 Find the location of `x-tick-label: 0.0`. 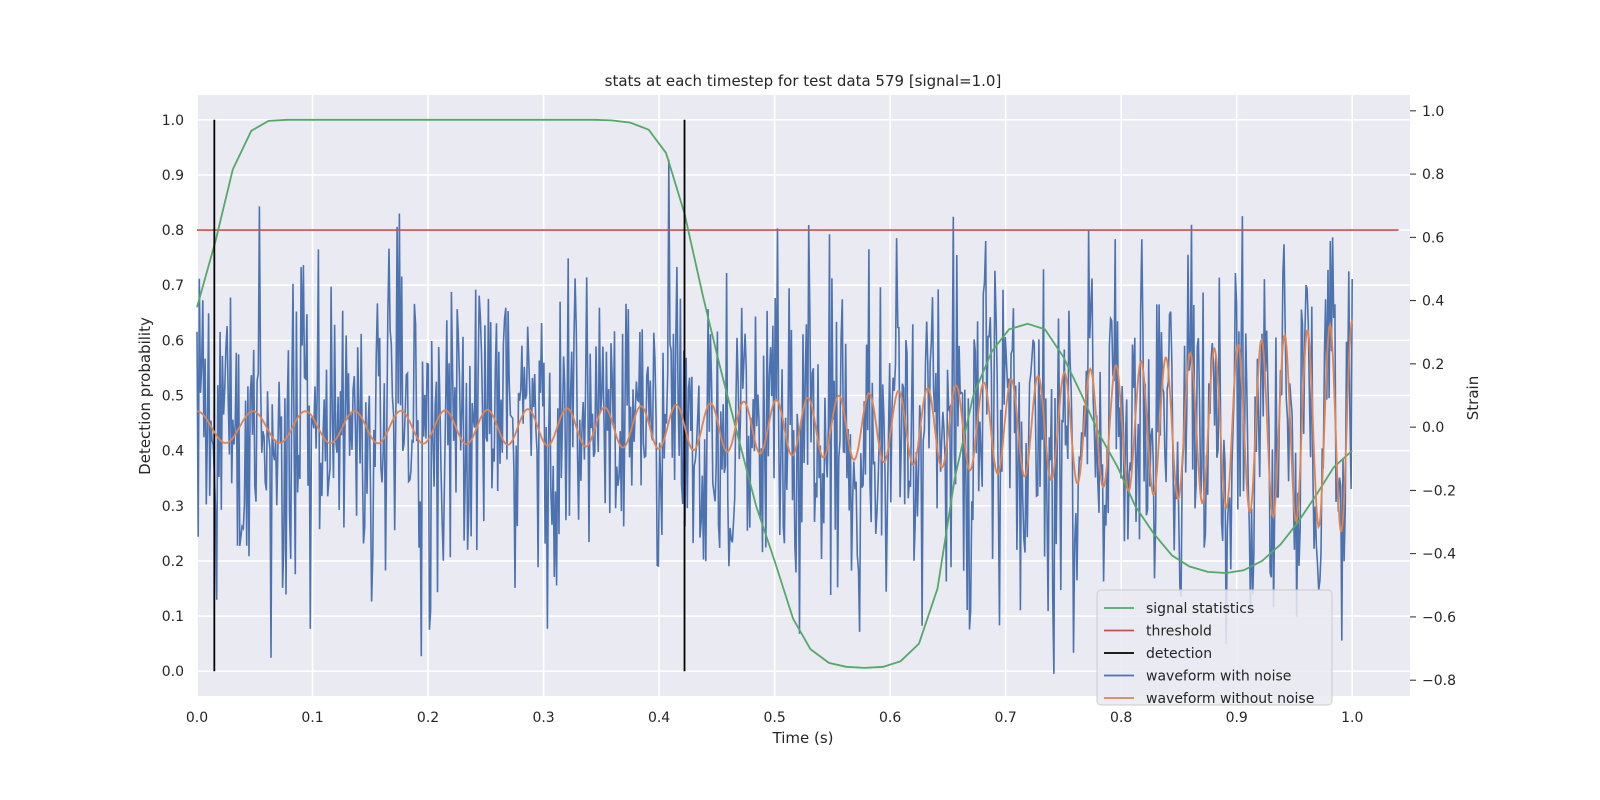

x-tick-label: 0.0 is located at coordinates (197, 718).